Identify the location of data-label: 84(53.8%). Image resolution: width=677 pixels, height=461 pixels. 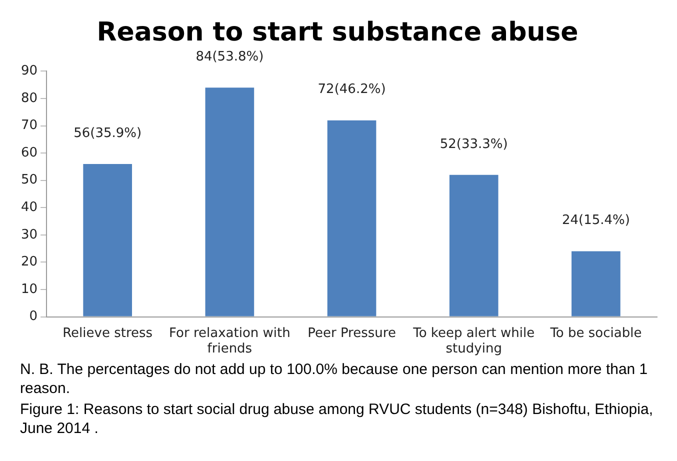
(230, 56).